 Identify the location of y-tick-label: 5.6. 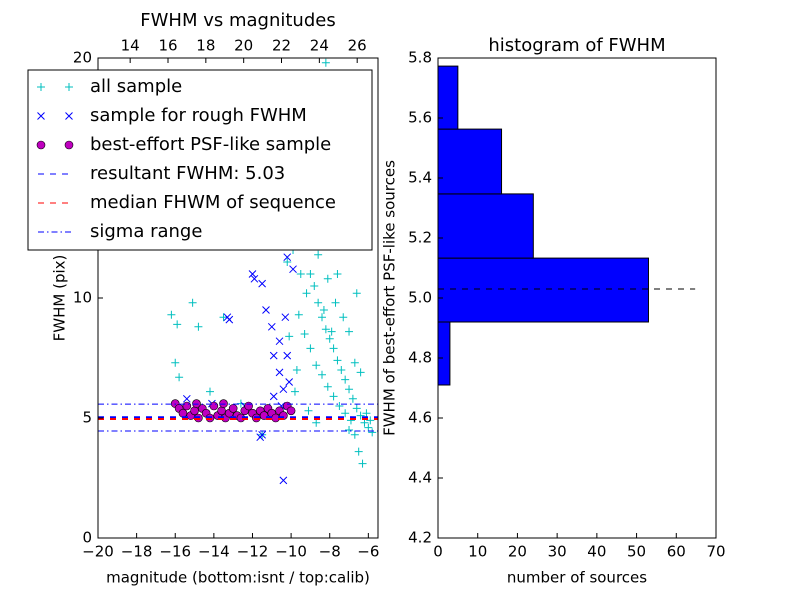
(420, 118).